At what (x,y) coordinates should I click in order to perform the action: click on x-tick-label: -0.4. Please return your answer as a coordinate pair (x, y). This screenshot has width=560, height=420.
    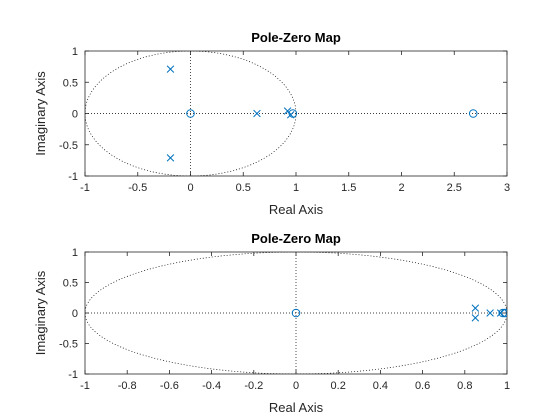
    Looking at the image, I should click on (211, 386).